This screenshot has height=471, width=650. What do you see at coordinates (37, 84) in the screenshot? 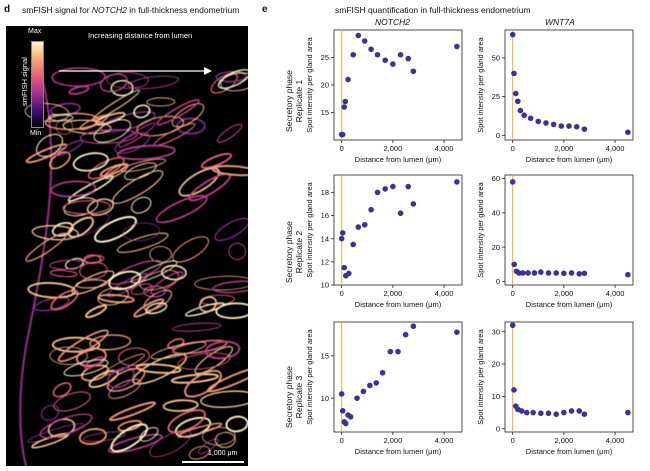
I see `colorbar` at bounding box center [37, 84].